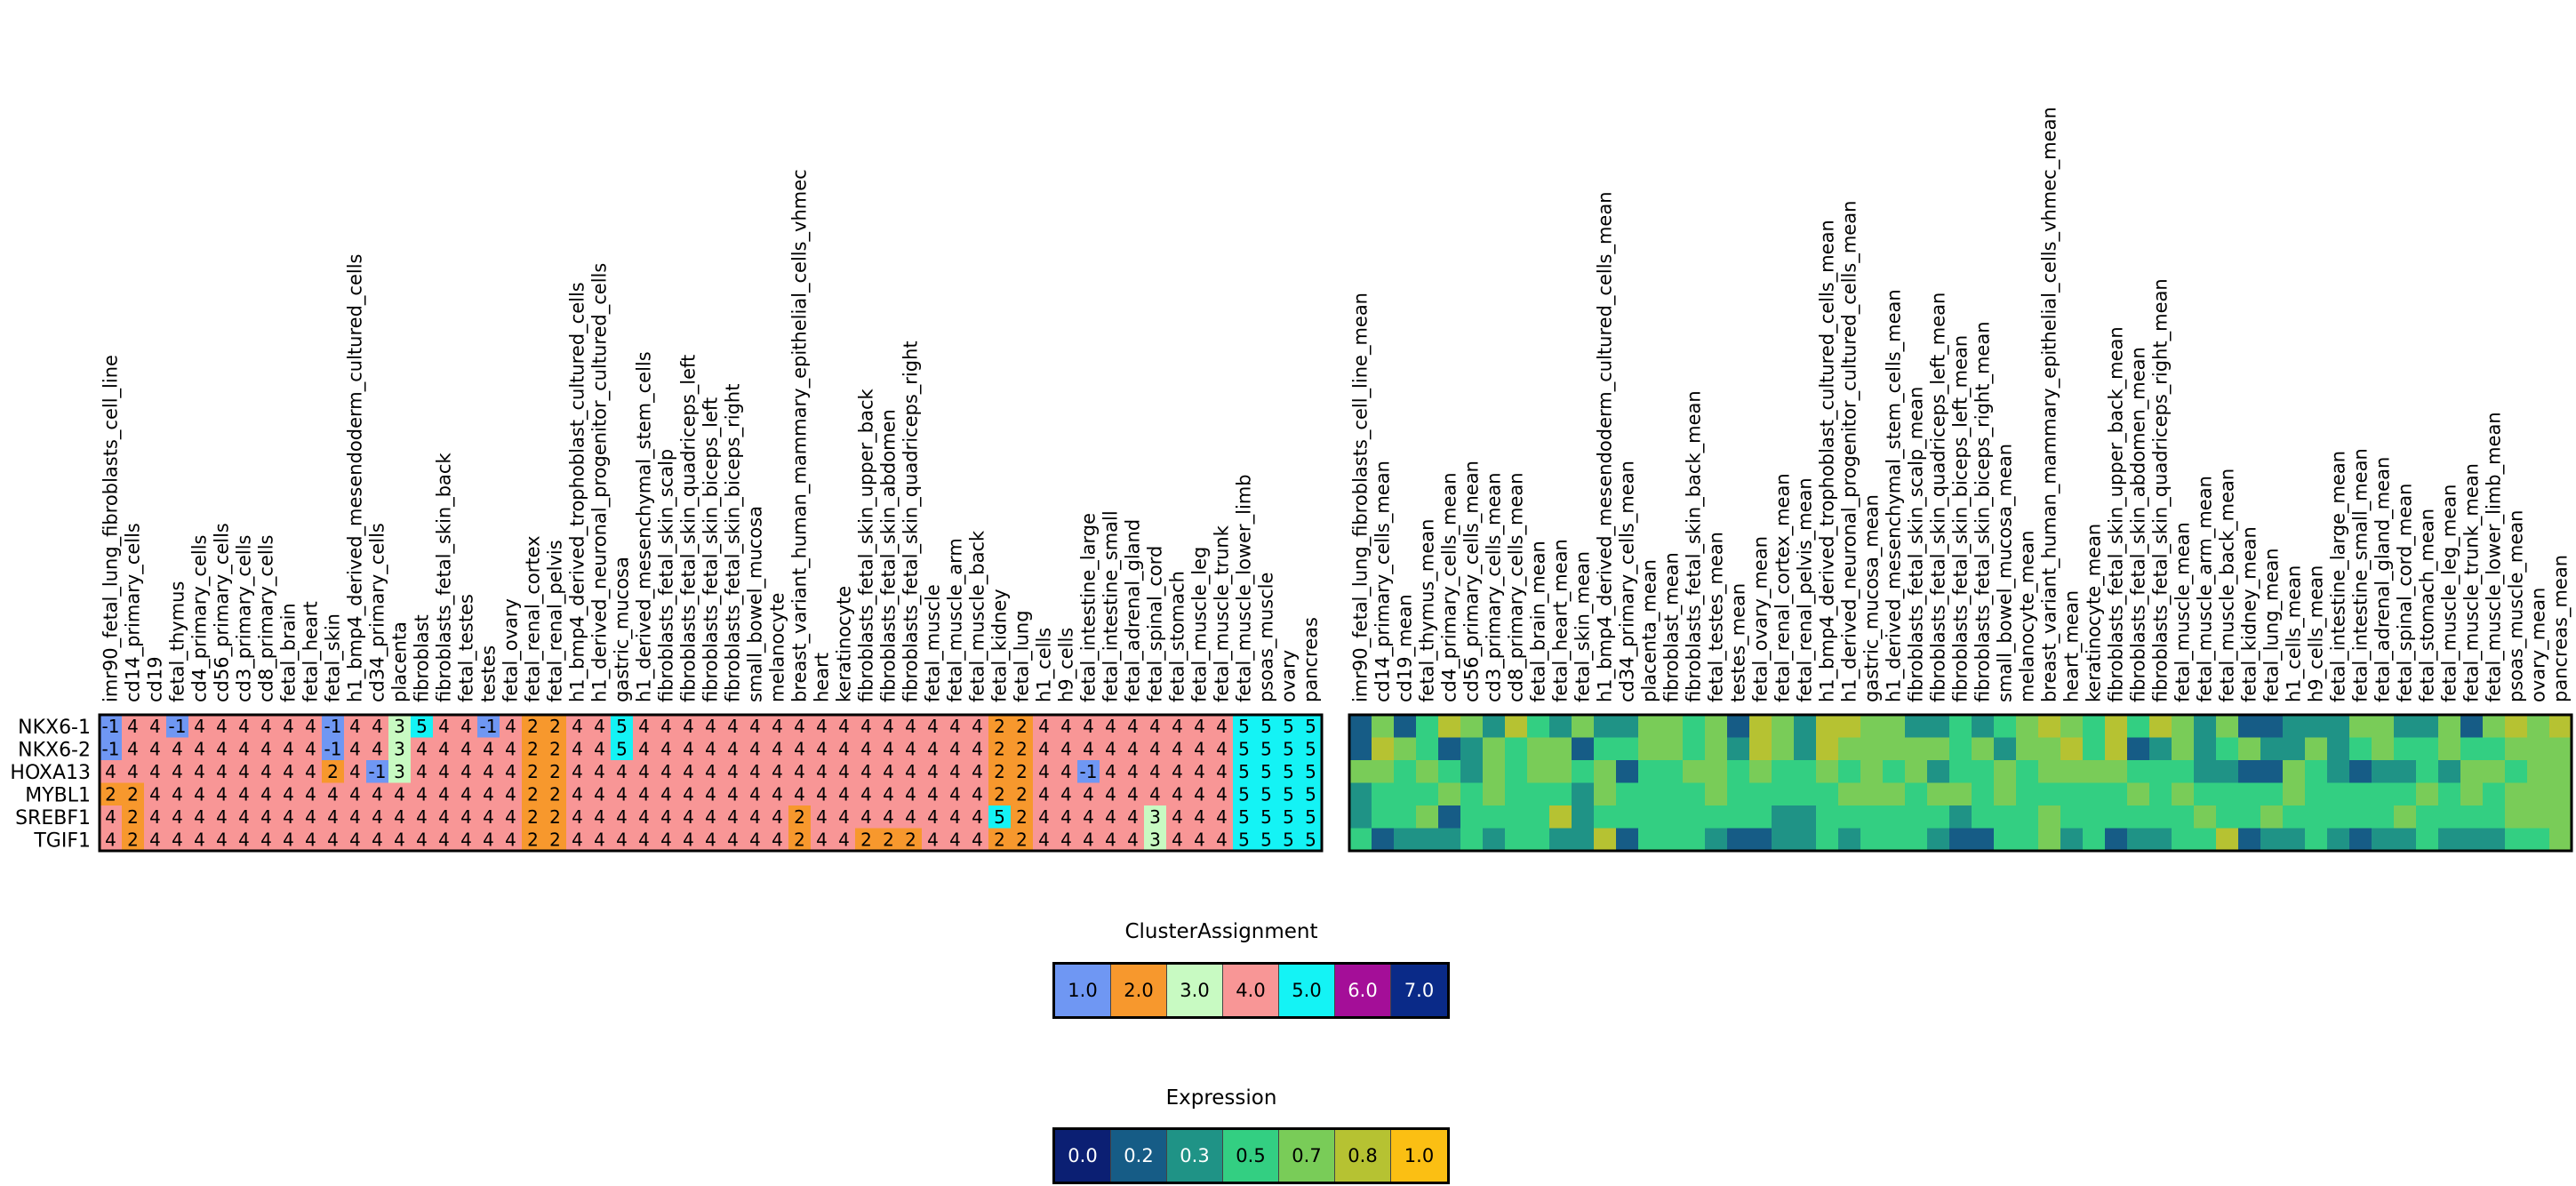 The width and height of the screenshot is (2576, 1186). Describe the element at coordinates (334, 657) in the screenshot. I see `column-label: fetal_skin` at that location.